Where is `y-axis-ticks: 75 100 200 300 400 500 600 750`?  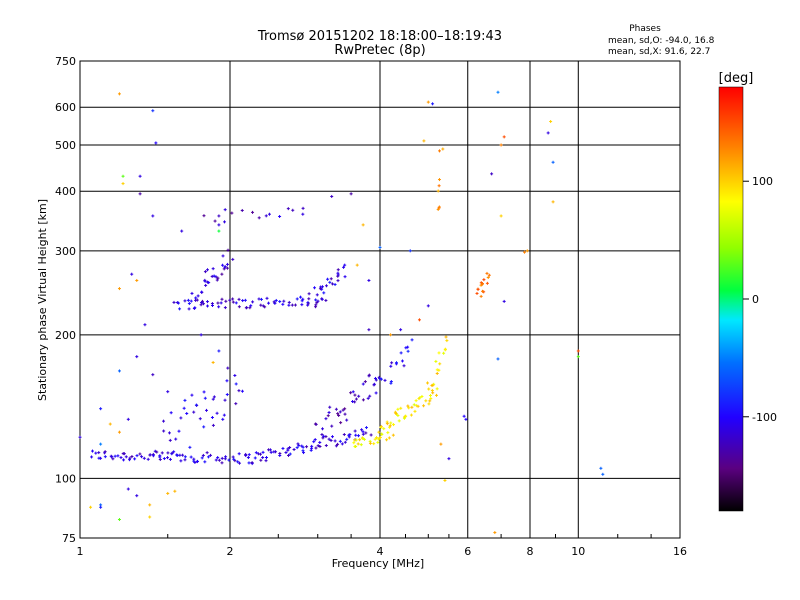 y-axis-ticks: 75 100 200 300 400 500 600 750 is located at coordinates (65, 300).